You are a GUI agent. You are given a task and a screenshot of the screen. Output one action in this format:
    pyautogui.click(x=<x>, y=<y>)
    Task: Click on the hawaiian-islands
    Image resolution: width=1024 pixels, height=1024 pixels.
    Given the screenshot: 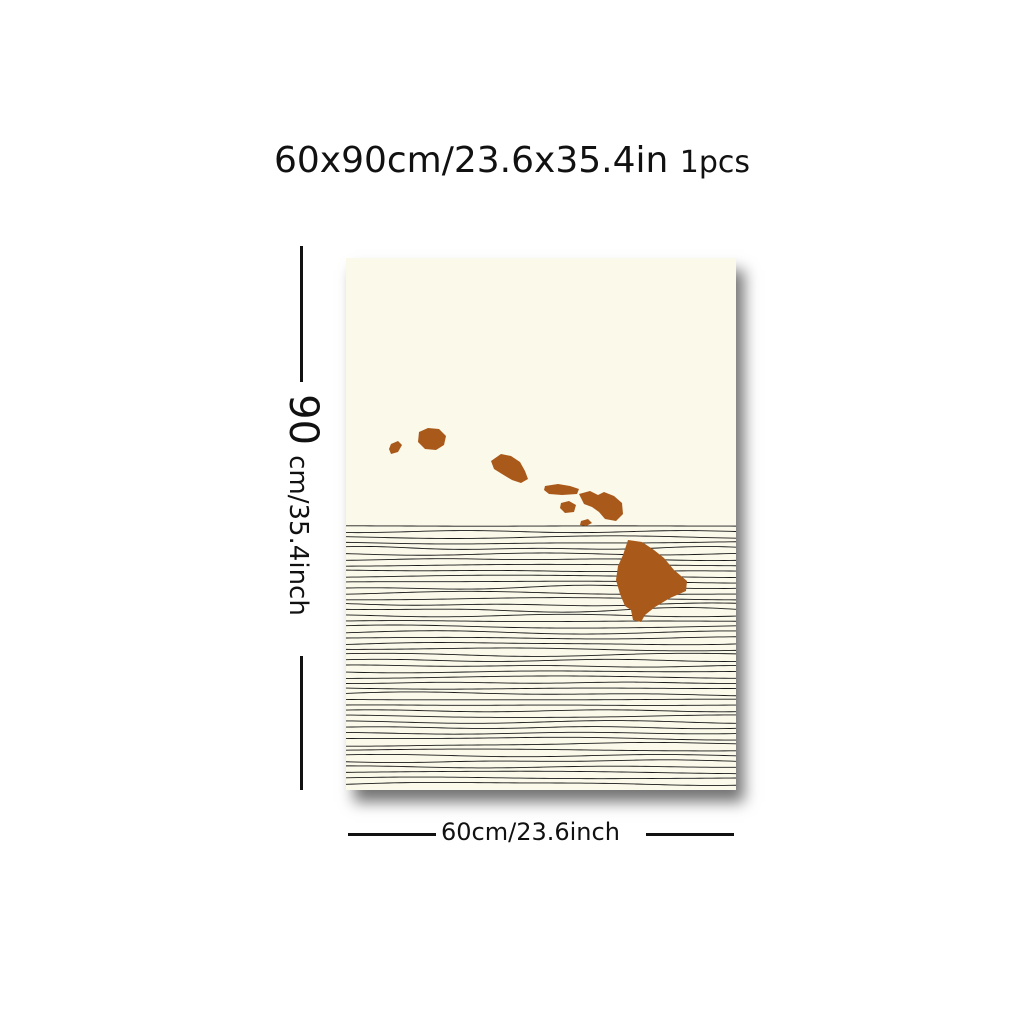 What is the action you would take?
    pyautogui.click(x=538, y=525)
    